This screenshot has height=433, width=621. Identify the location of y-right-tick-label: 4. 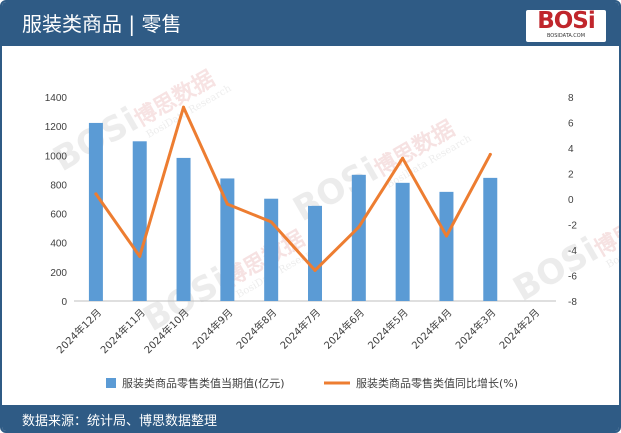
(571, 149).